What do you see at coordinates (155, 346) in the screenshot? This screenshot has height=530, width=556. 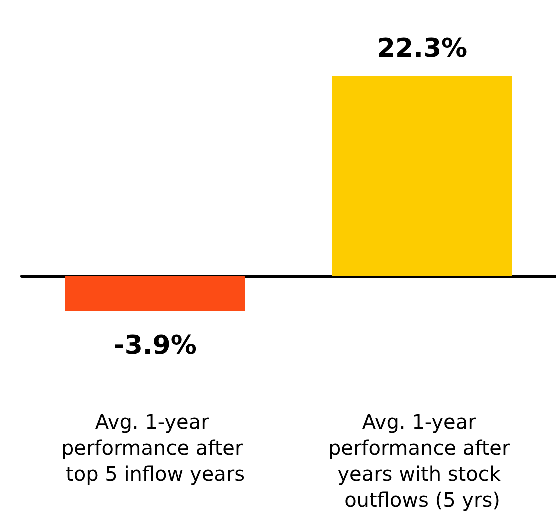 I see `data-label: -3.9%` at bounding box center [155, 346].